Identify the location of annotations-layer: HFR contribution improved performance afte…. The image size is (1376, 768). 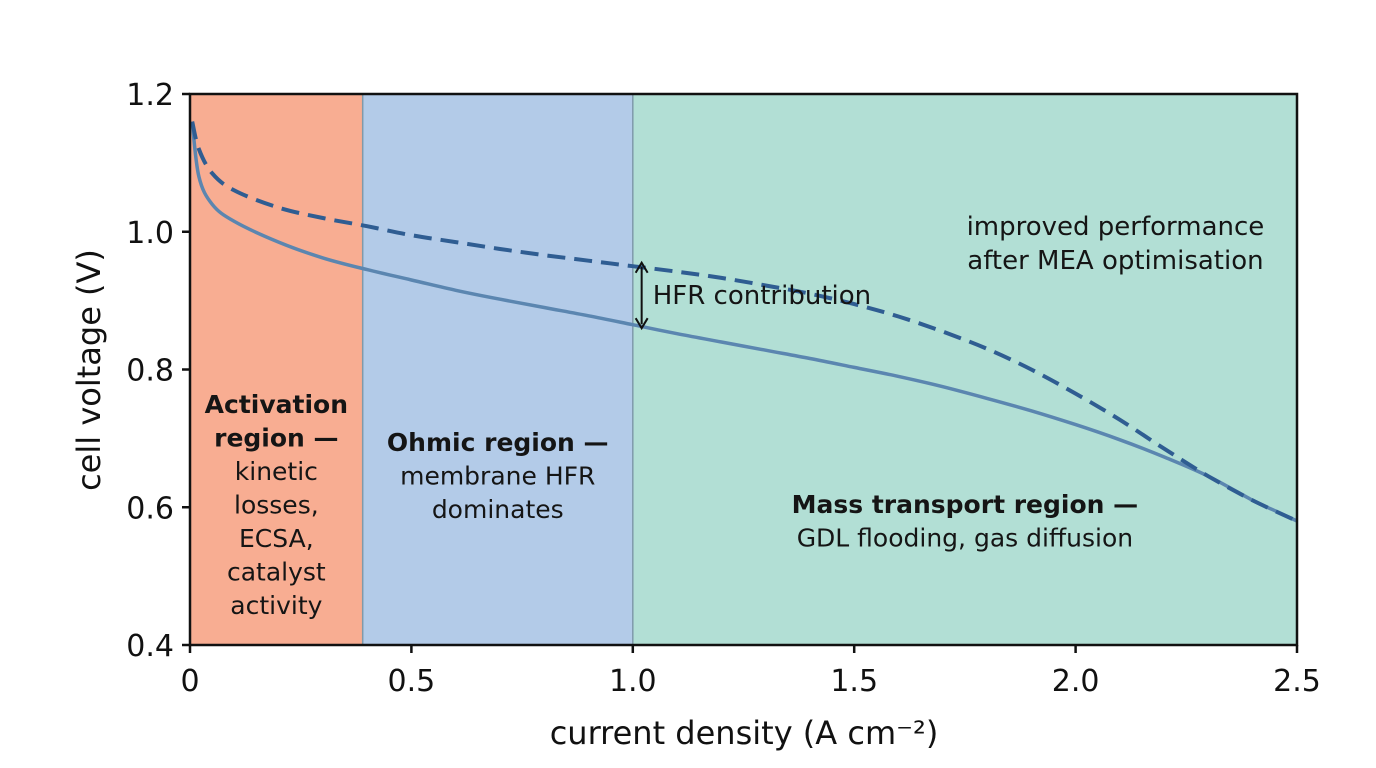
(949, 271).